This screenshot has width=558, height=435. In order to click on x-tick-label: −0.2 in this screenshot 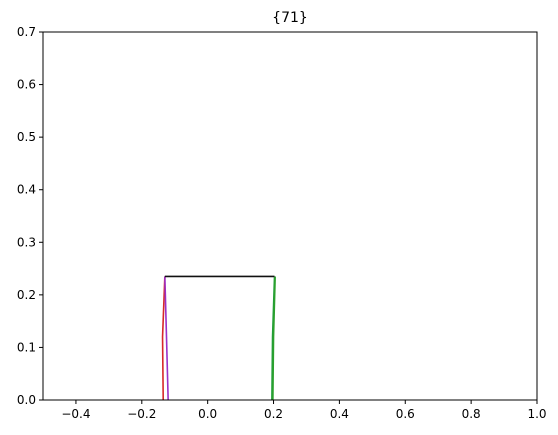, I will do `click(141, 414)`.